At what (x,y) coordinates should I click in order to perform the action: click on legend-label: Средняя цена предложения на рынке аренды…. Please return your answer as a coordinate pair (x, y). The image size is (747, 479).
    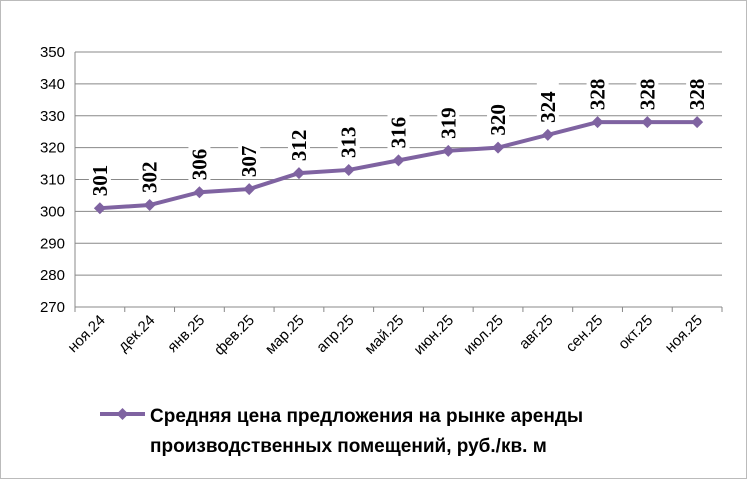
    Looking at the image, I should click on (367, 431).